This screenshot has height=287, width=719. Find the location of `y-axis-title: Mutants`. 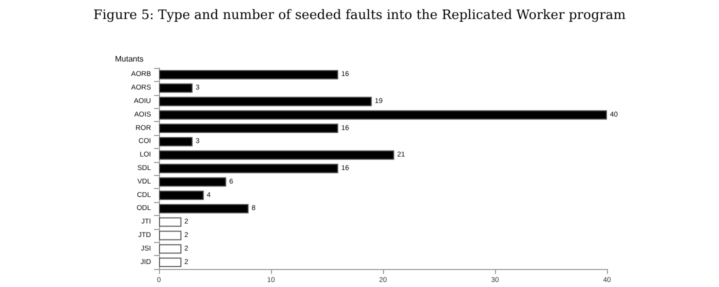

y-axis-title: Mutants is located at coordinates (129, 59).